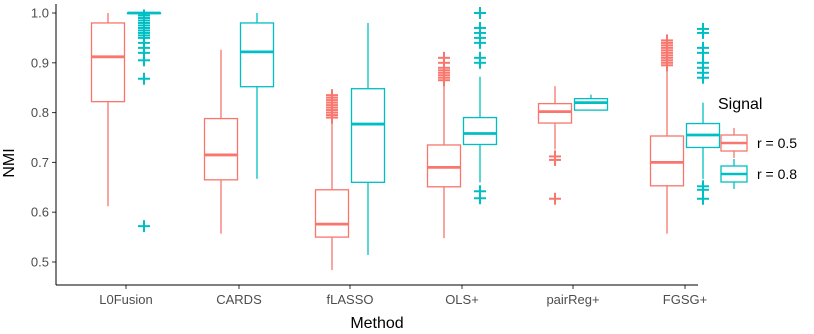  Describe the element at coordinates (777, 143) in the screenshot. I see `legend-label: r = 0.5` at that location.